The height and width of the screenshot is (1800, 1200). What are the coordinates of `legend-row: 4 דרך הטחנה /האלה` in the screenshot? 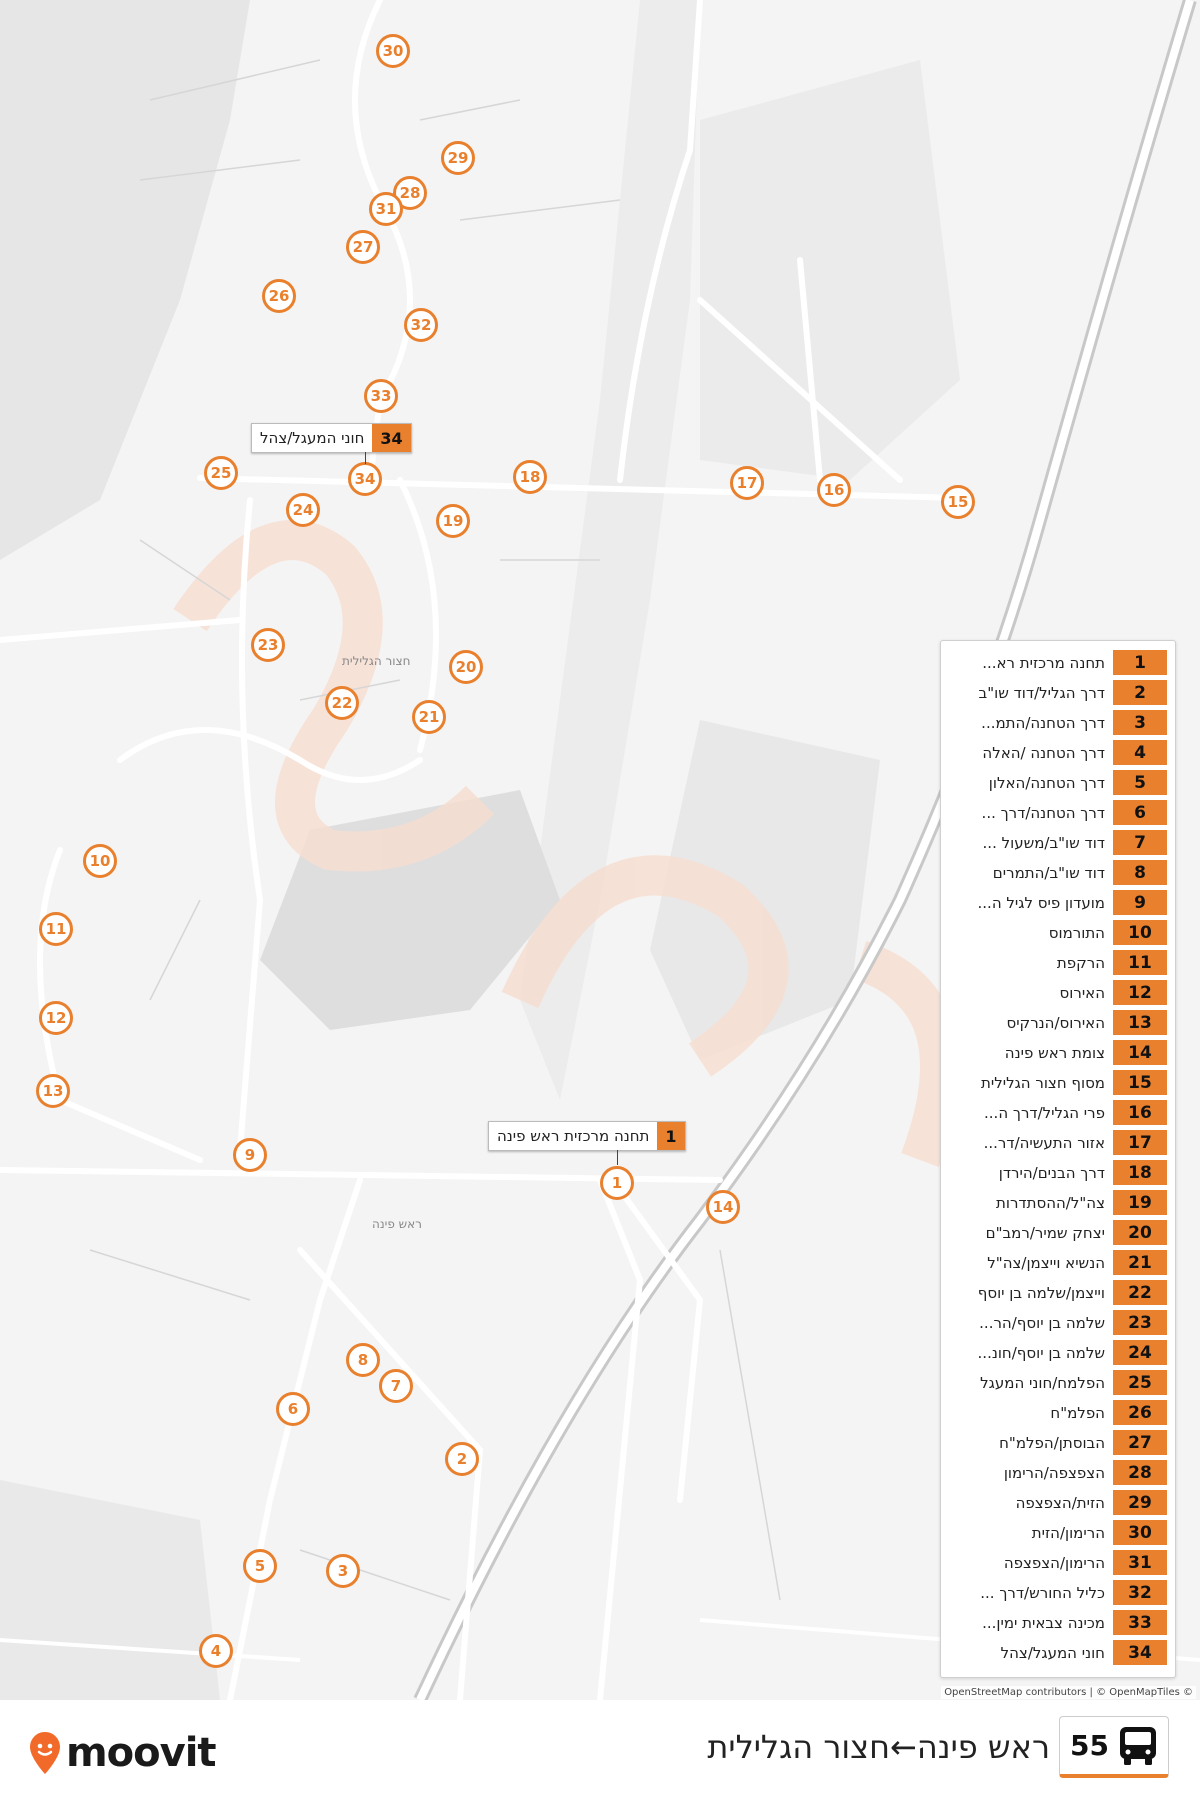 It's located at (1058, 752).